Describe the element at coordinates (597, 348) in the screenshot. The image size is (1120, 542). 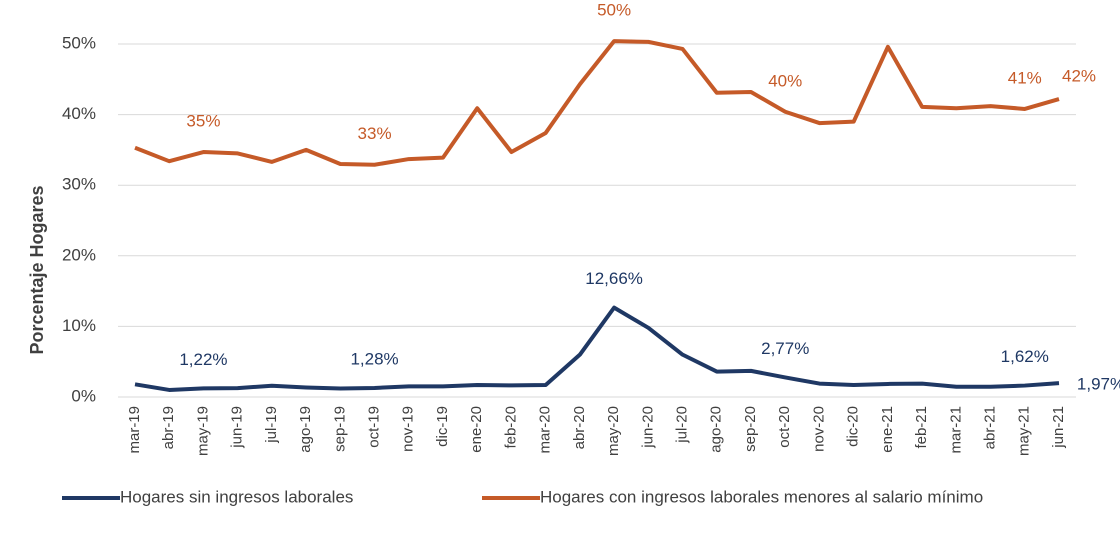
I see `series-line` at that location.